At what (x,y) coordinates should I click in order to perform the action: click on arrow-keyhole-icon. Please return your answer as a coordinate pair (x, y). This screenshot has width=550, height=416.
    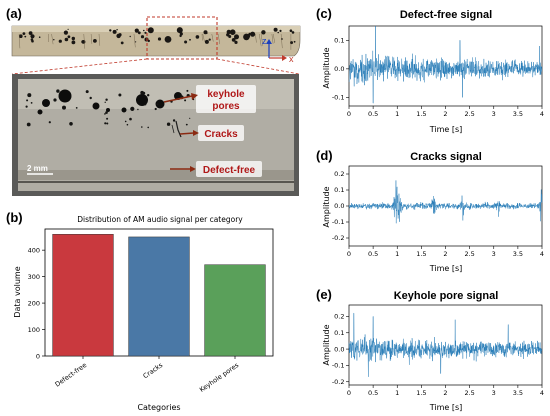
    Looking at the image, I should click on (194, 96).